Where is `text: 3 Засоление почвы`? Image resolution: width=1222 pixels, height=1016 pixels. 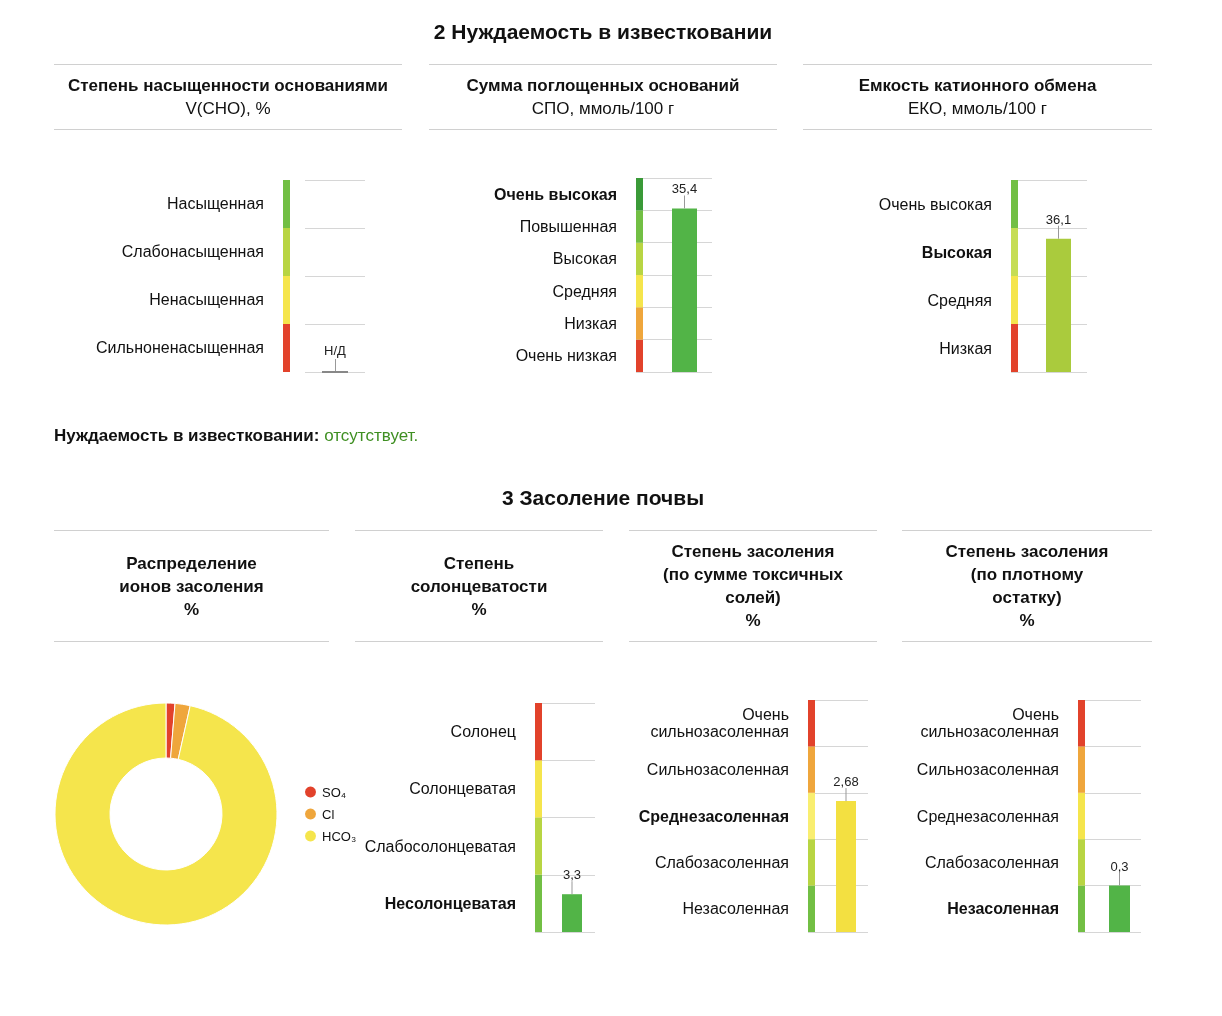
text: 3 Засоление почвы is located at coordinates (603, 498).